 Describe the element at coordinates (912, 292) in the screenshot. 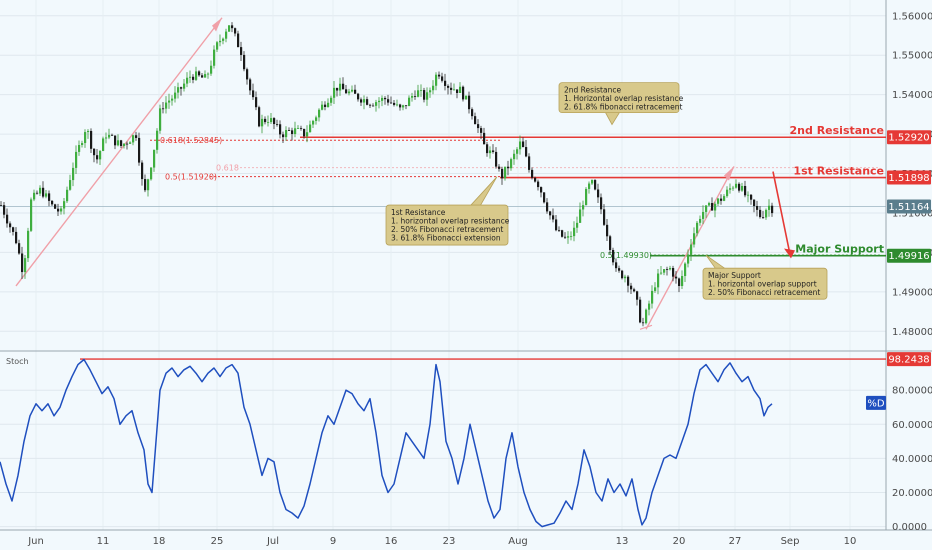

I see `price-tick-label: 1.49000` at that location.